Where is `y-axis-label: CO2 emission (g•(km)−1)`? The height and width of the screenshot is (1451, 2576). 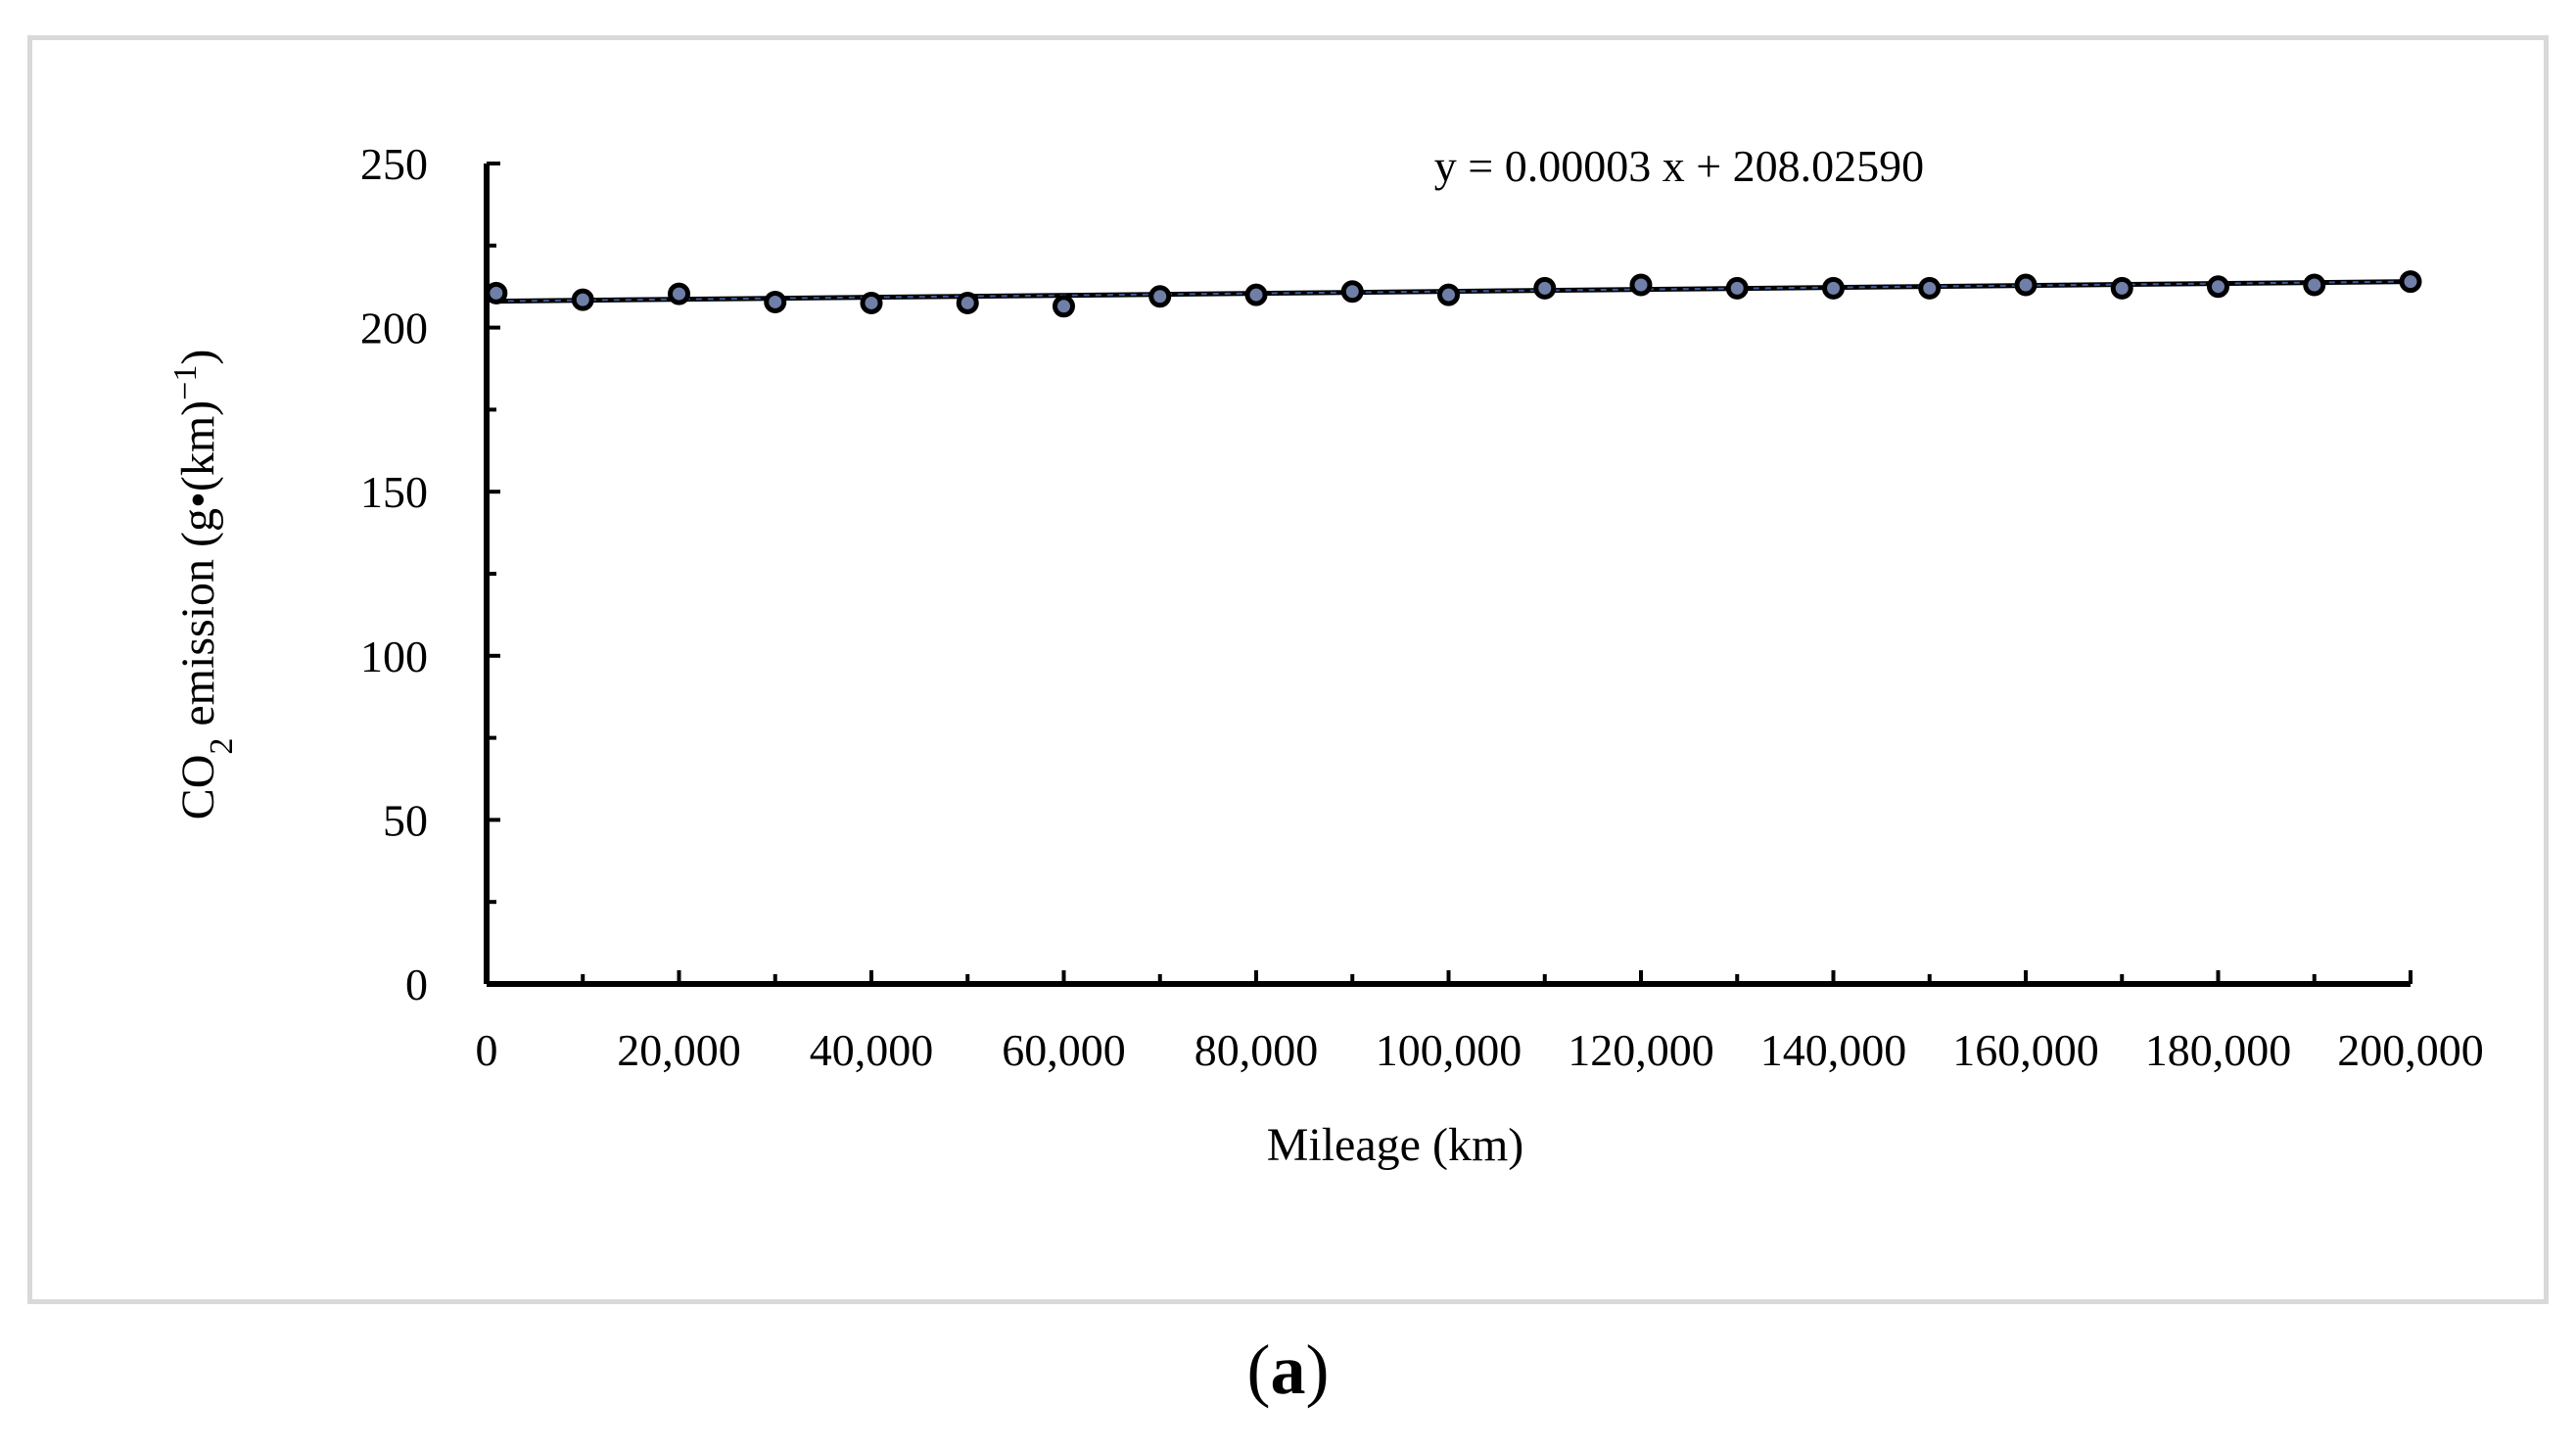 y-axis-label: CO2 emission (g•(km)−1) is located at coordinates (204, 585).